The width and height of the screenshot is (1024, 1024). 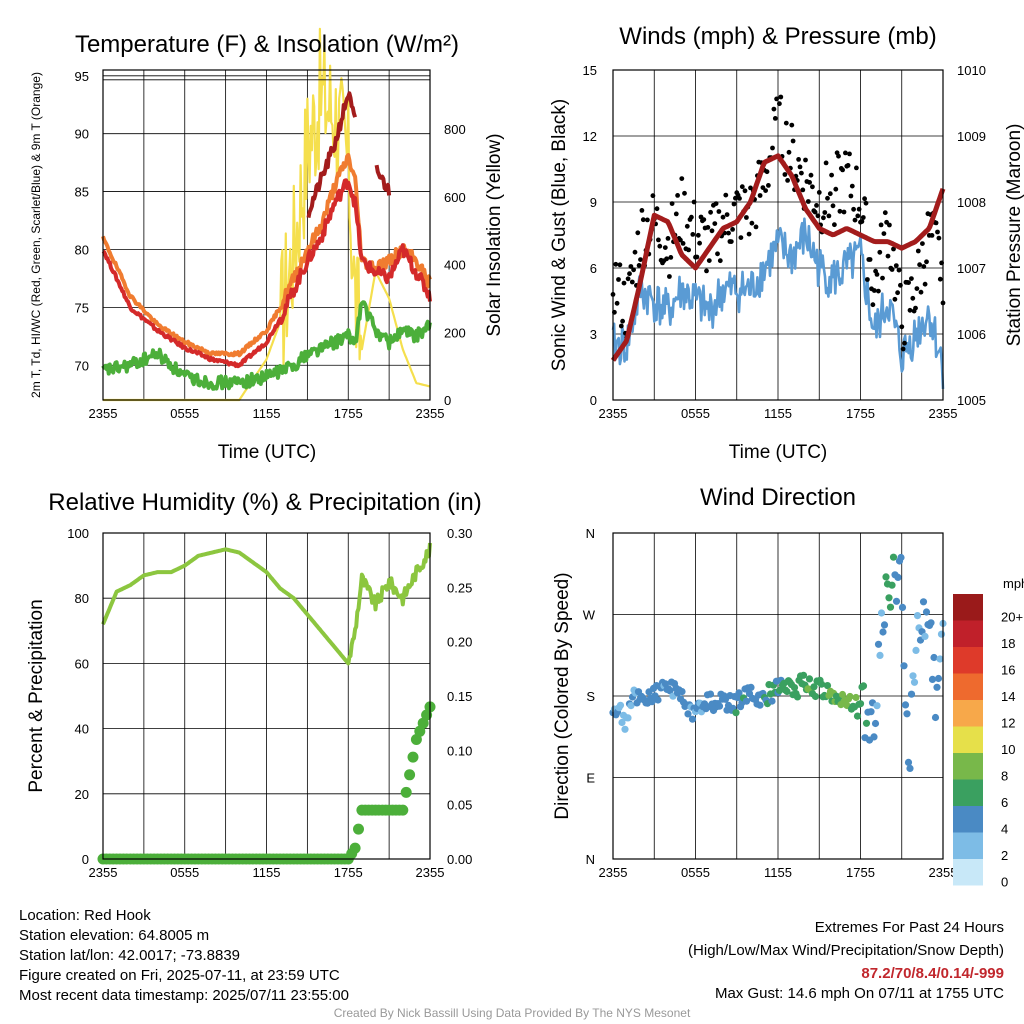 I want to click on series-line-dewpoint, so click(x=266, y=345).